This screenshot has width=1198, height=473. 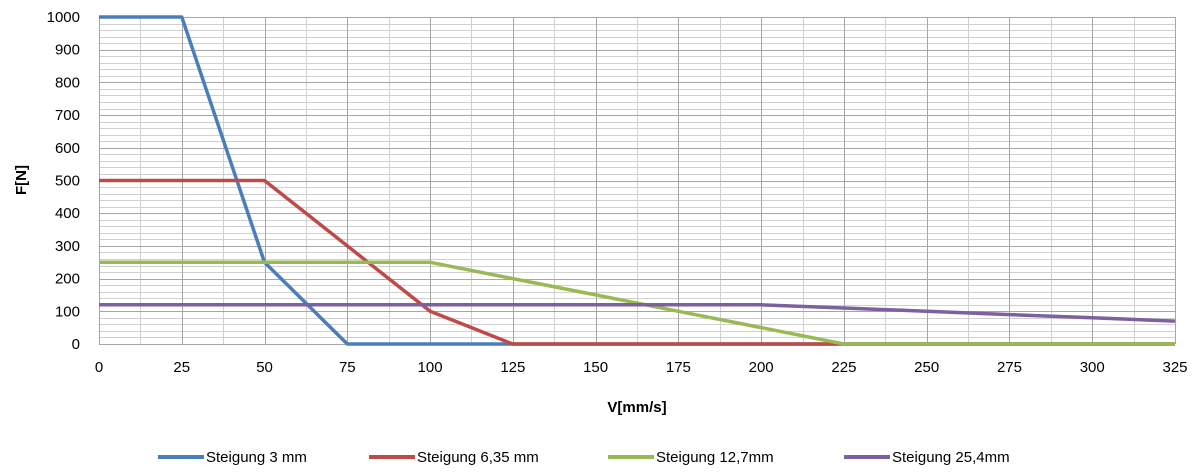 I want to click on y-tick-label: 200, so click(x=67, y=279).